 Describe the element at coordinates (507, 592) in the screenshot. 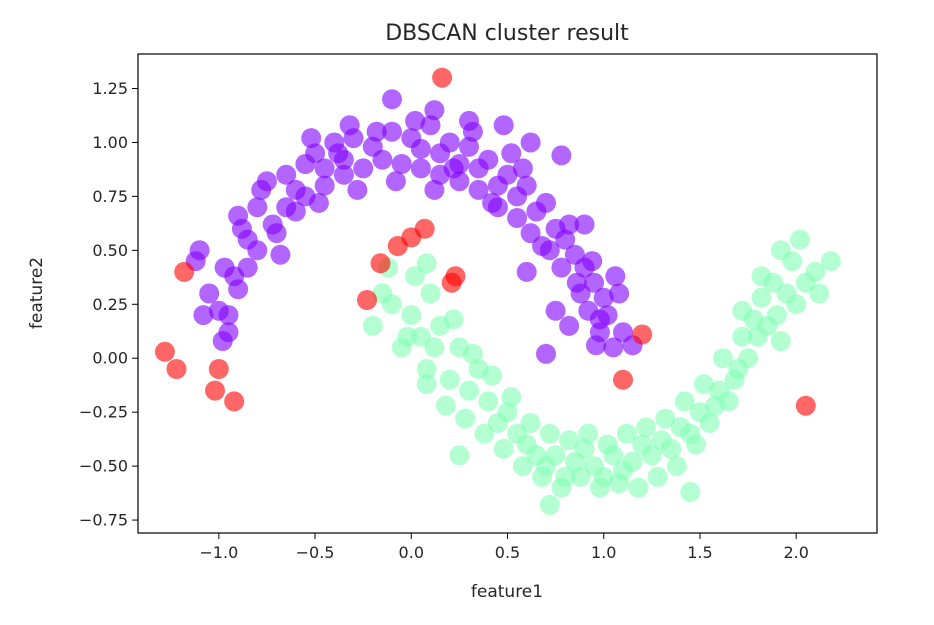

I see `x-axis-label: feature1` at that location.